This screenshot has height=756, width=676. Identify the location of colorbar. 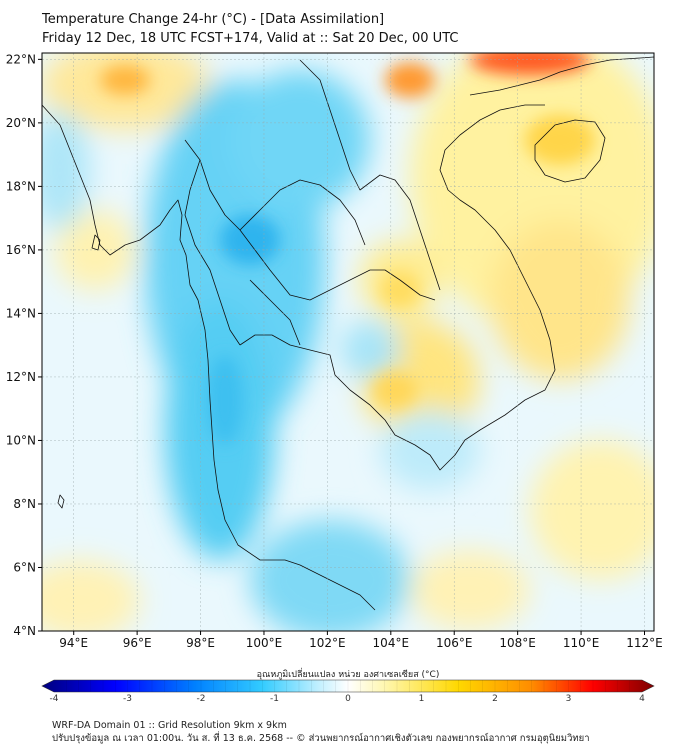
(348, 686).